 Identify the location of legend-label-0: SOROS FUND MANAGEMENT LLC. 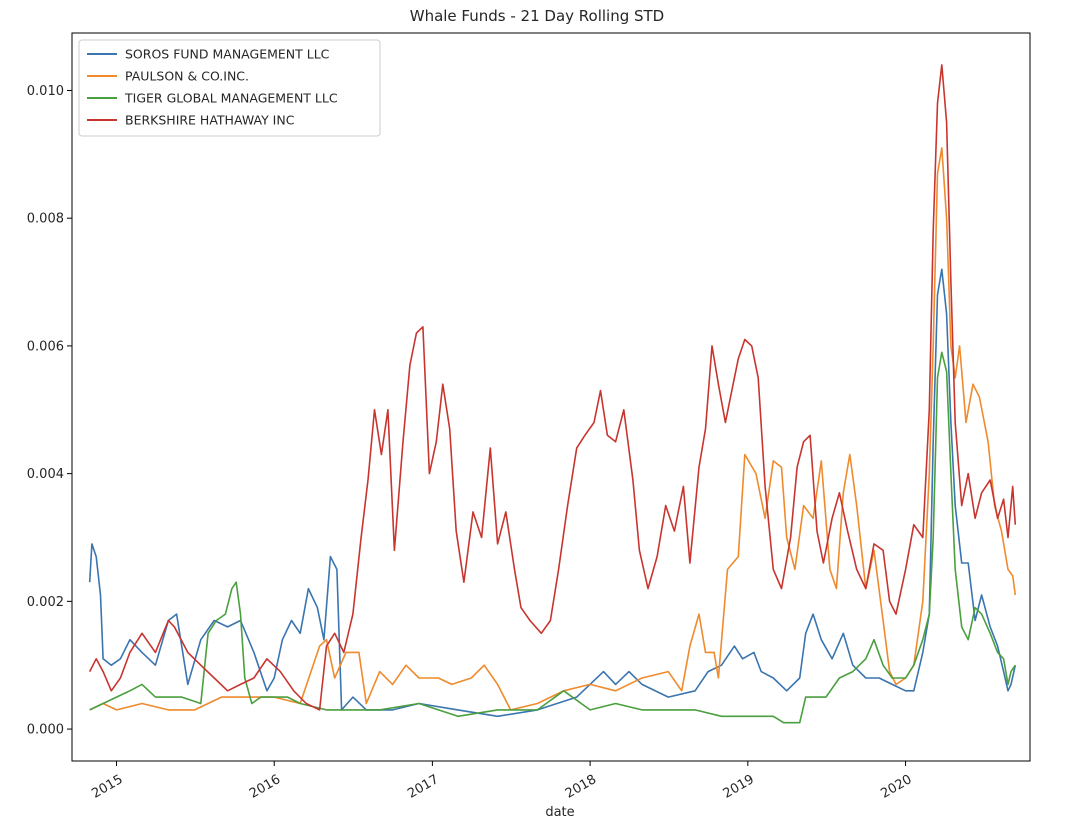
(227, 54).